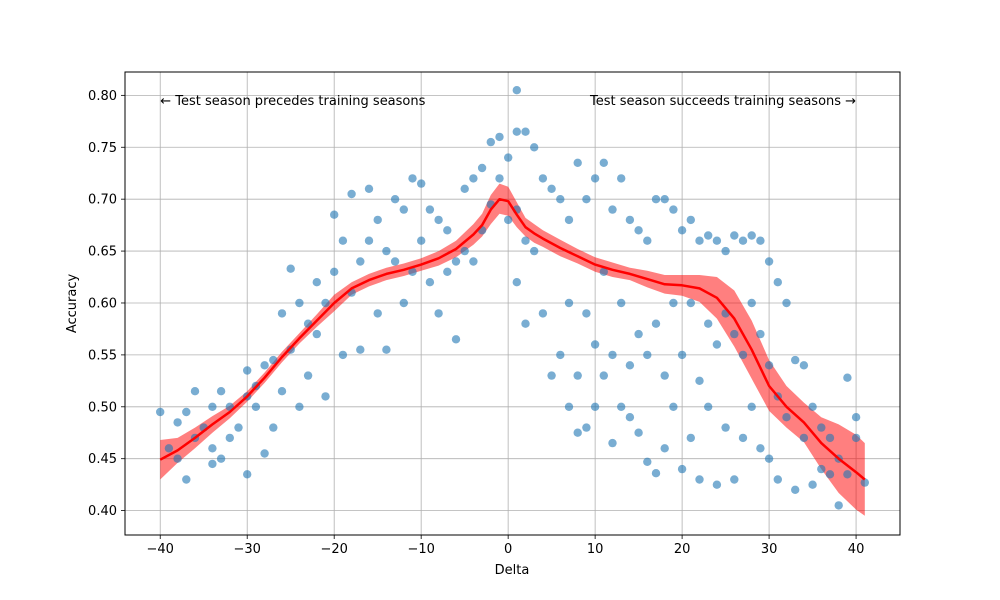 The width and height of the screenshot is (1000, 600). What do you see at coordinates (102, 511) in the screenshot?
I see `y-tick-label: 0.40` at bounding box center [102, 511].